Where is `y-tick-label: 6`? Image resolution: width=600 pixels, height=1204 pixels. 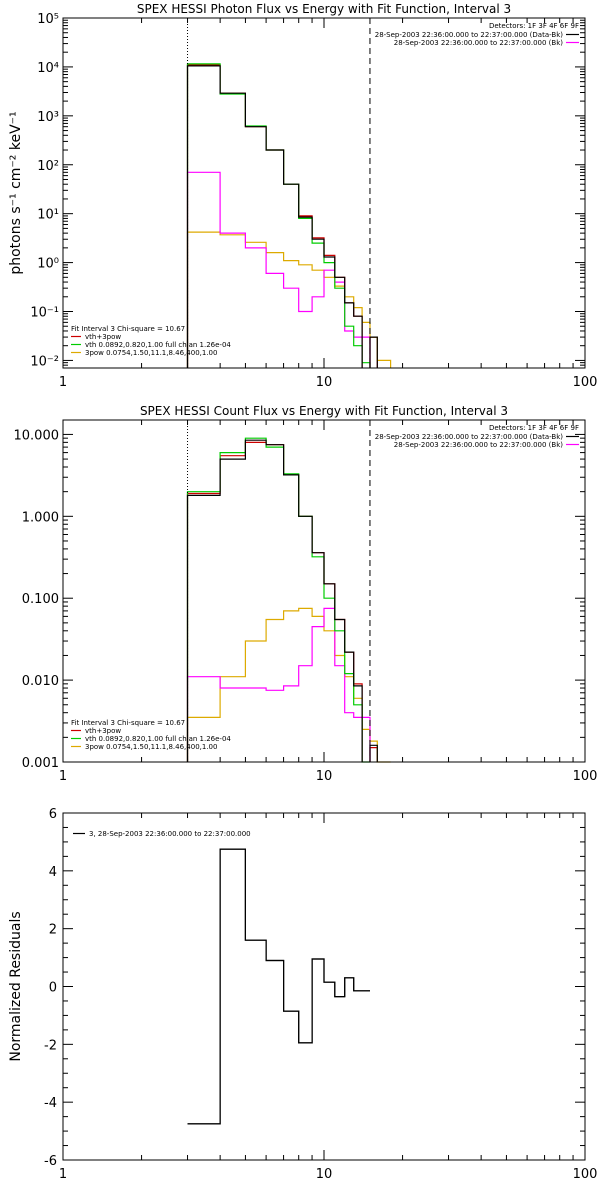
y-tick-label: 6 is located at coordinates (53, 814).